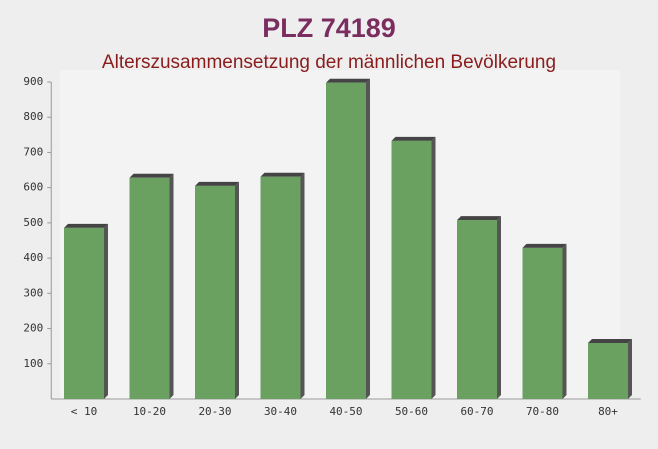  Describe the element at coordinates (84, 411) in the screenshot. I see `x-tick-label: < 10` at that location.